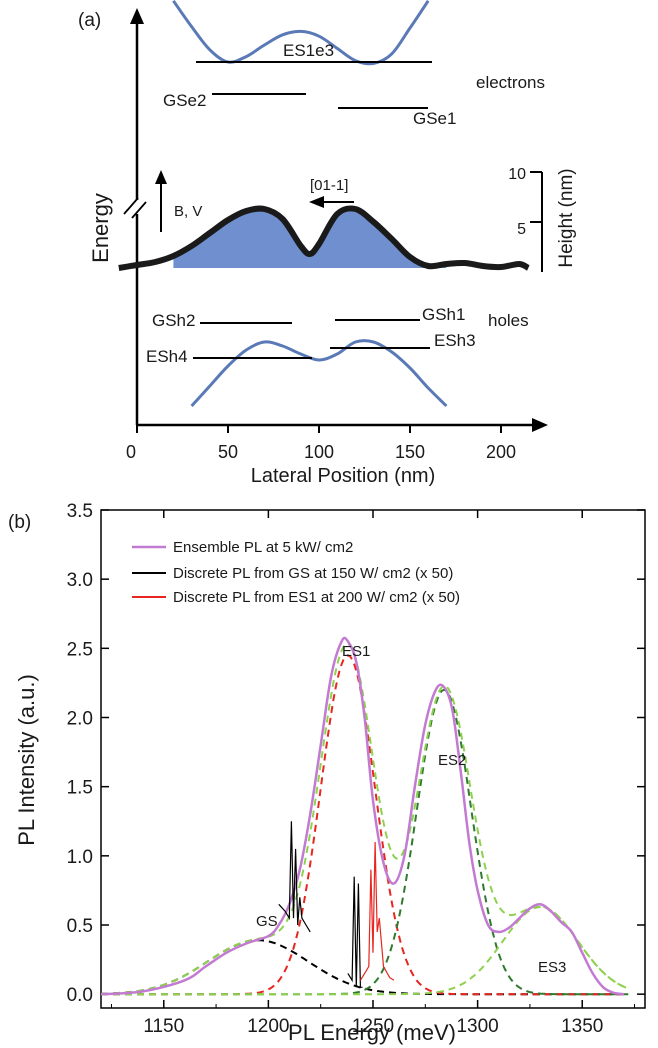 Image resolution: width=658 pixels, height=1048 pixels. Describe the element at coordinates (19, 522) in the screenshot. I see `panel-b-label: (b)` at that location.